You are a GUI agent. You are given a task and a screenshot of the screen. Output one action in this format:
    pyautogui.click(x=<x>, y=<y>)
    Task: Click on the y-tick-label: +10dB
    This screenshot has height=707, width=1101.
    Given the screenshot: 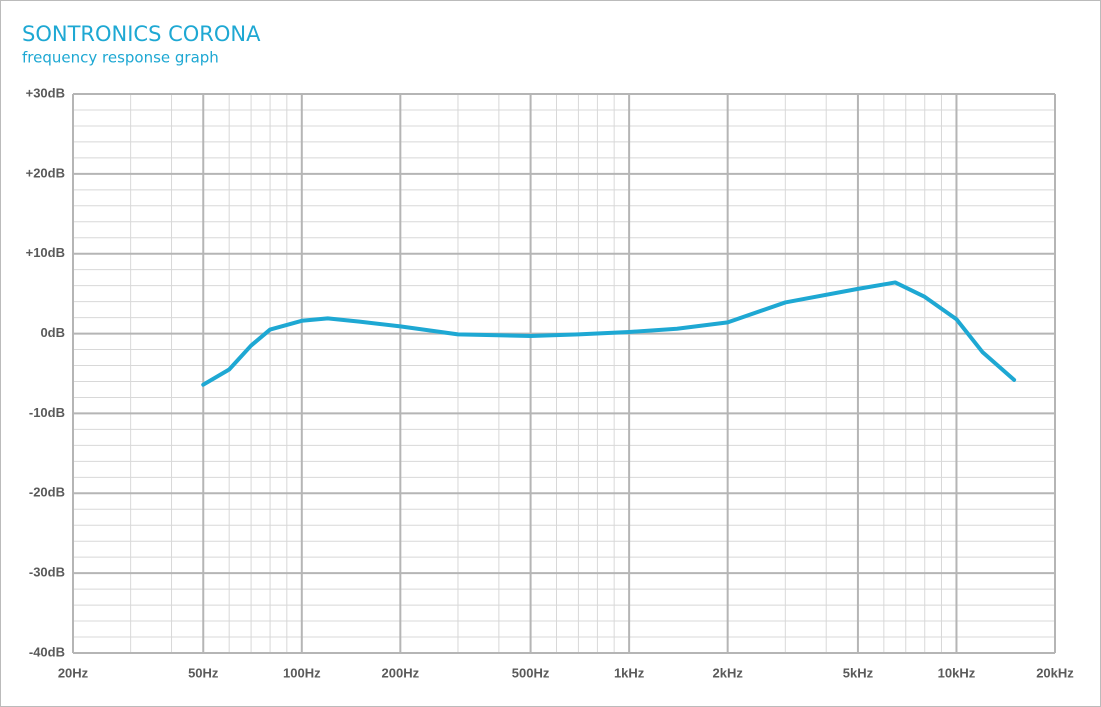 What is the action you would take?
    pyautogui.click(x=45, y=252)
    